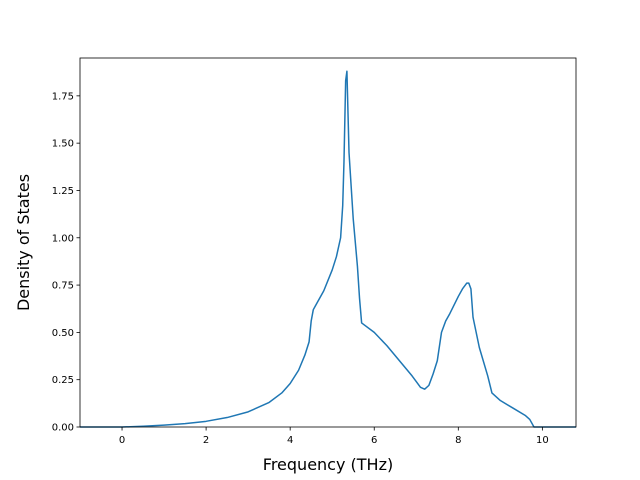 The image size is (640, 480). I want to click on x-tick-label: 6, so click(374, 440).